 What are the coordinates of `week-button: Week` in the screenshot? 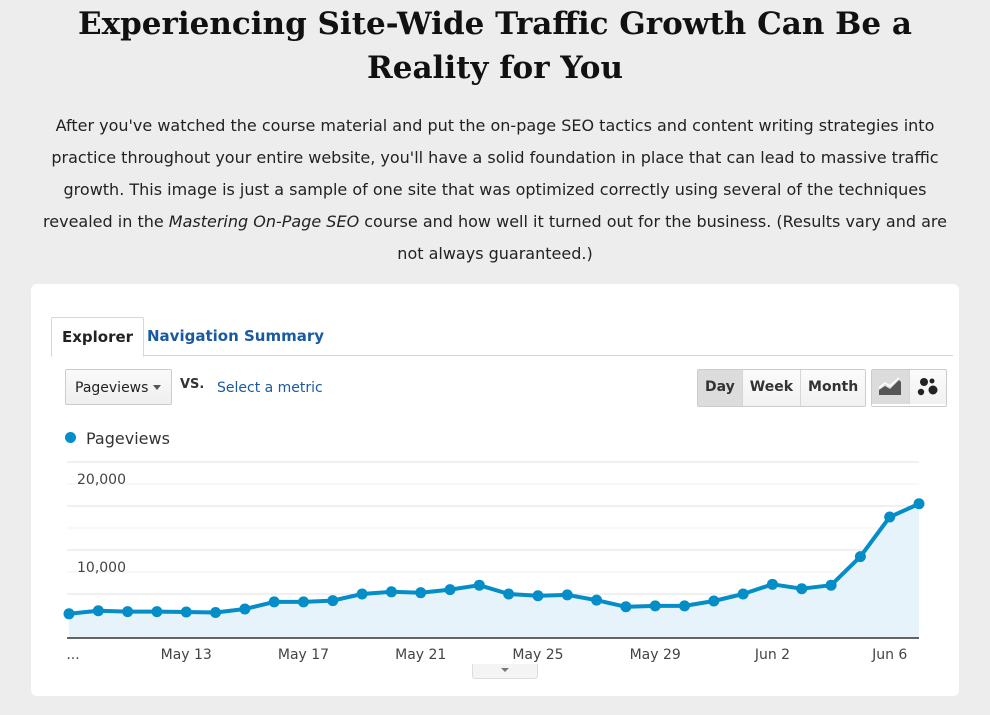 It's located at (771, 388).